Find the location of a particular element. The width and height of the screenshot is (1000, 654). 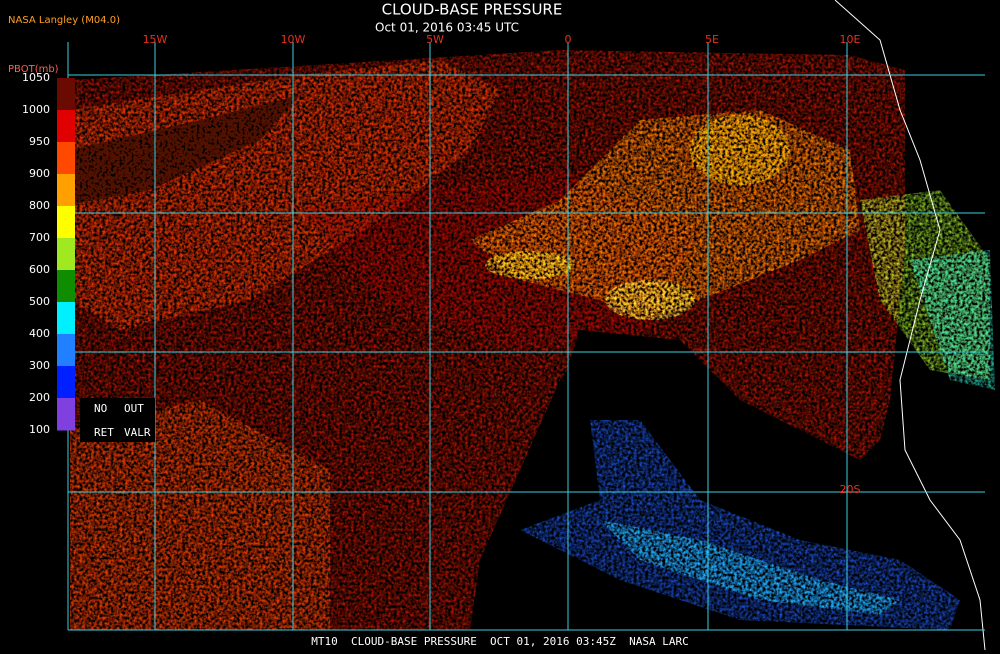

legend-label: 200 is located at coordinates (39, 397).